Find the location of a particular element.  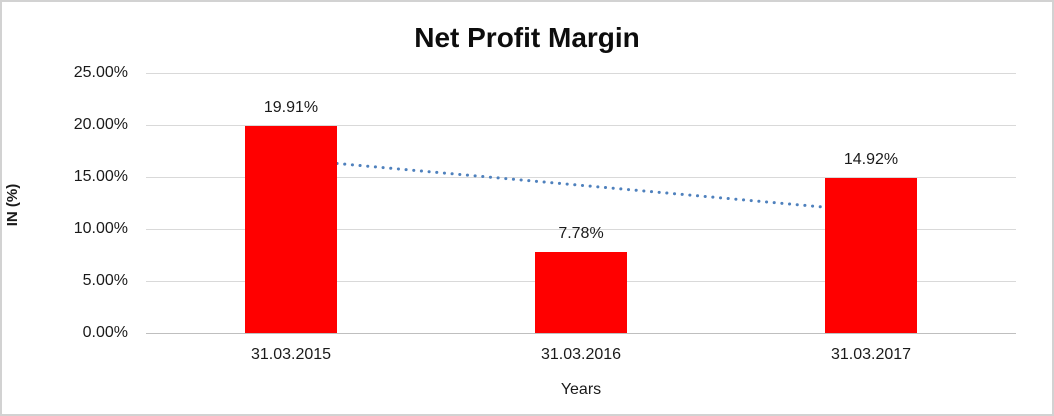

x-tick-label: 31.03.2015 is located at coordinates (291, 354).